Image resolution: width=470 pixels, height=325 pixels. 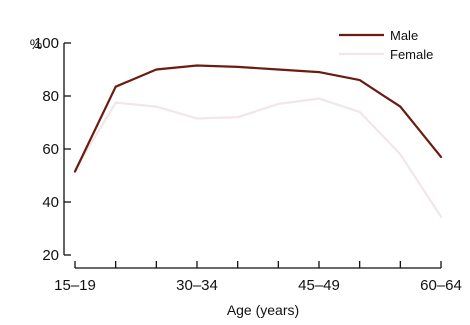 What do you see at coordinates (36, 44) in the screenshot?
I see `y-axis-title: %` at bounding box center [36, 44].